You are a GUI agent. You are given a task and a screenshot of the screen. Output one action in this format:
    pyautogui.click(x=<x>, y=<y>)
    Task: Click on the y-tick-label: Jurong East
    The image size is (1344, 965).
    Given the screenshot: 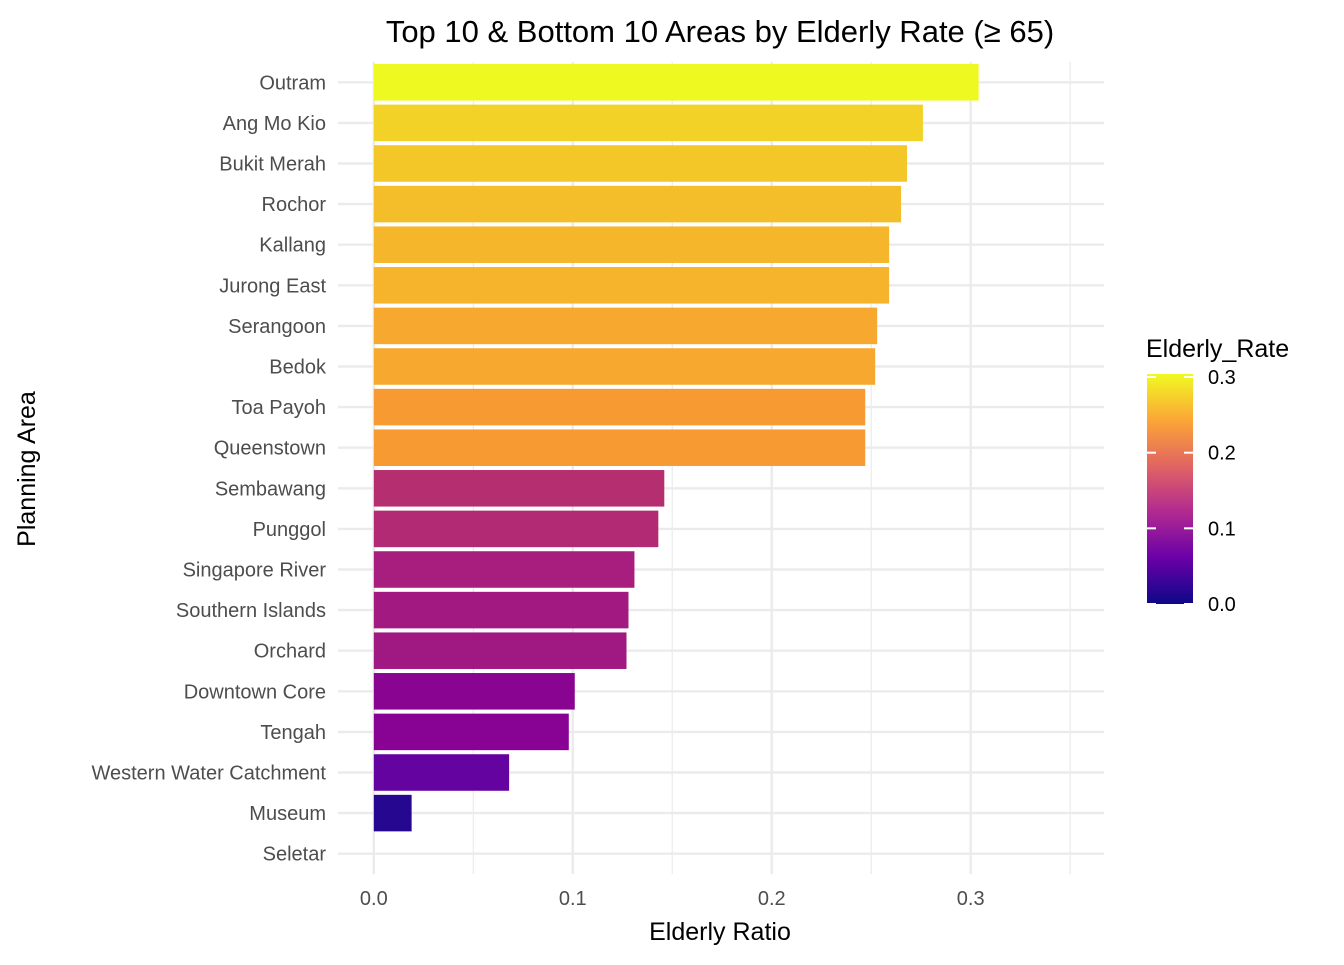 What is the action you would take?
    pyautogui.click(x=272, y=286)
    